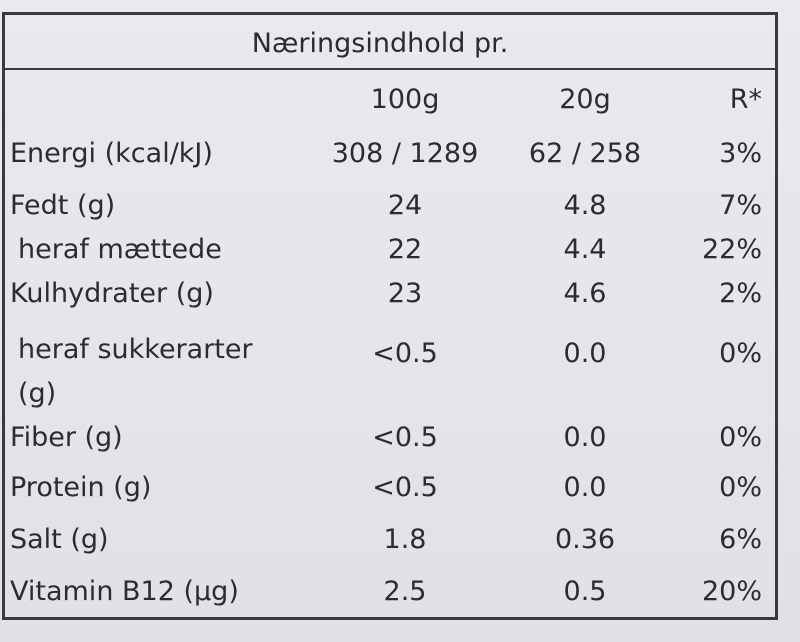 Image resolution: width=800 pixels, height=642 pixels. What do you see at coordinates (63, 205) in the screenshot?
I see `row-label: Fedt (g)` at bounding box center [63, 205].